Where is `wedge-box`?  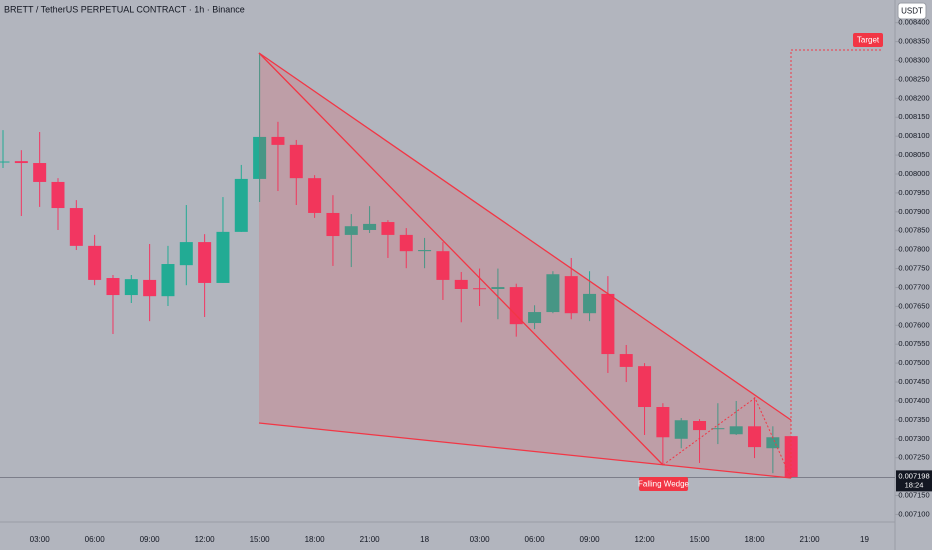
wedge-box is located at coordinates (663, 484).